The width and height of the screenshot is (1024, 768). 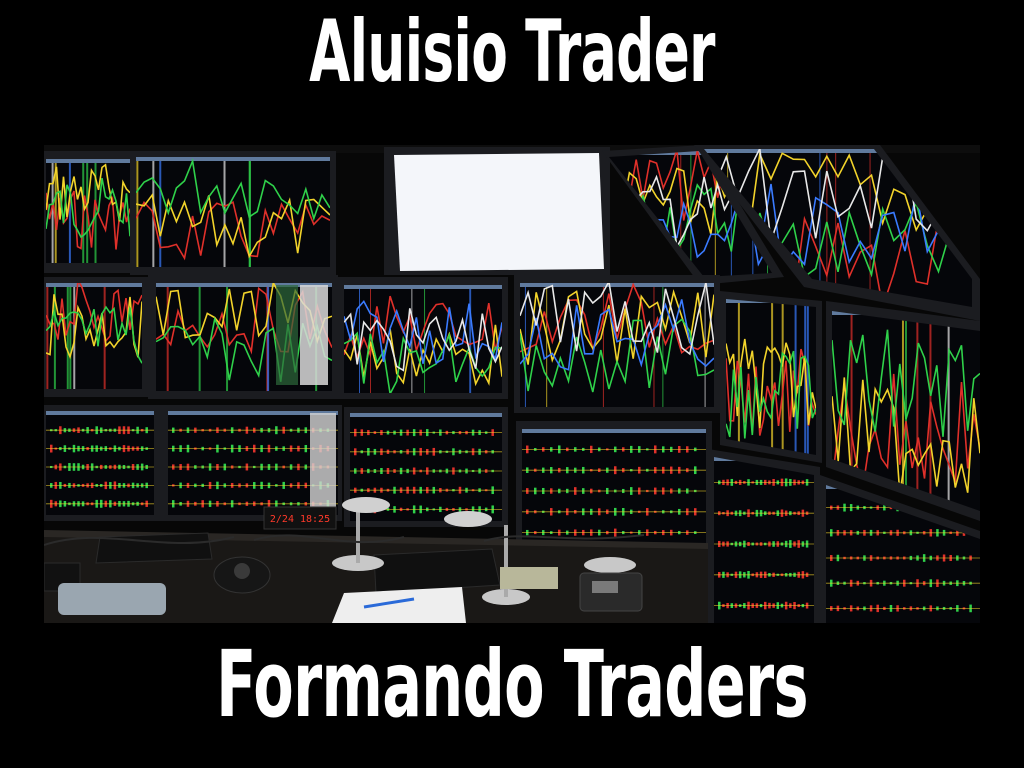 What do you see at coordinates (112, 599) in the screenshot?
I see `mouse-pad` at bounding box center [112, 599].